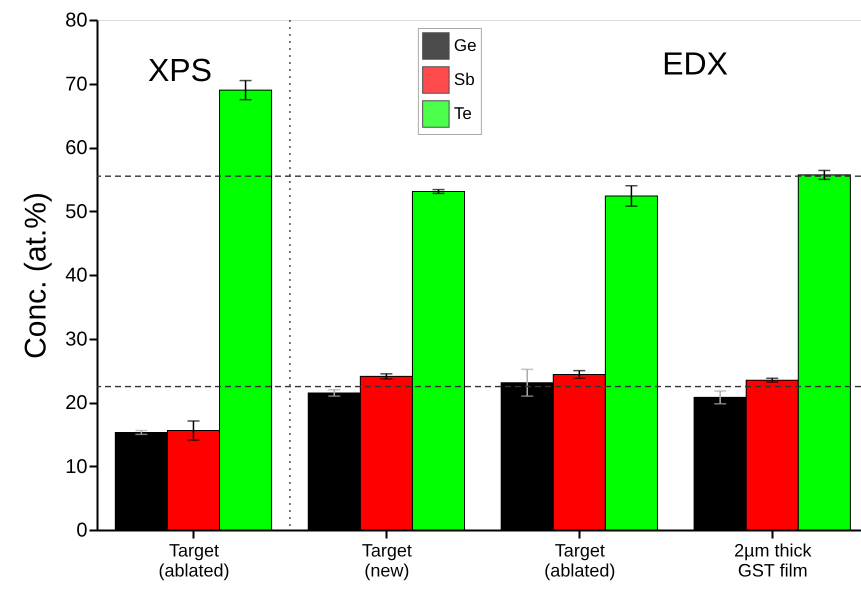 This screenshot has height=604, width=861. What do you see at coordinates (773, 560) in the screenshot?
I see `x-tick-label: 2µm thick GST film` at bounding box center [773, 560].